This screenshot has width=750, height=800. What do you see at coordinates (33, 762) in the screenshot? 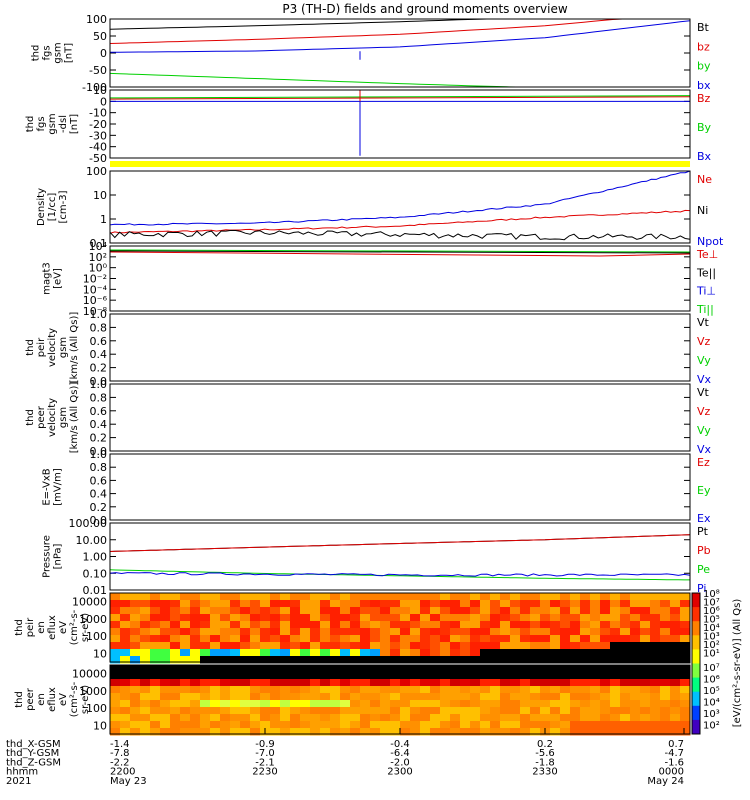
I see `x-axis-row-label: thd_Z-GSM` at bounding box center [33, 762].